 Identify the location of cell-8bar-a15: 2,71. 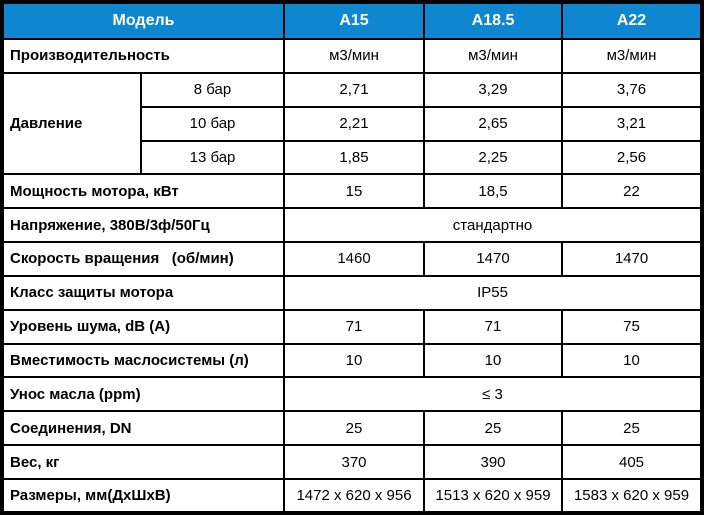
(354, 89).